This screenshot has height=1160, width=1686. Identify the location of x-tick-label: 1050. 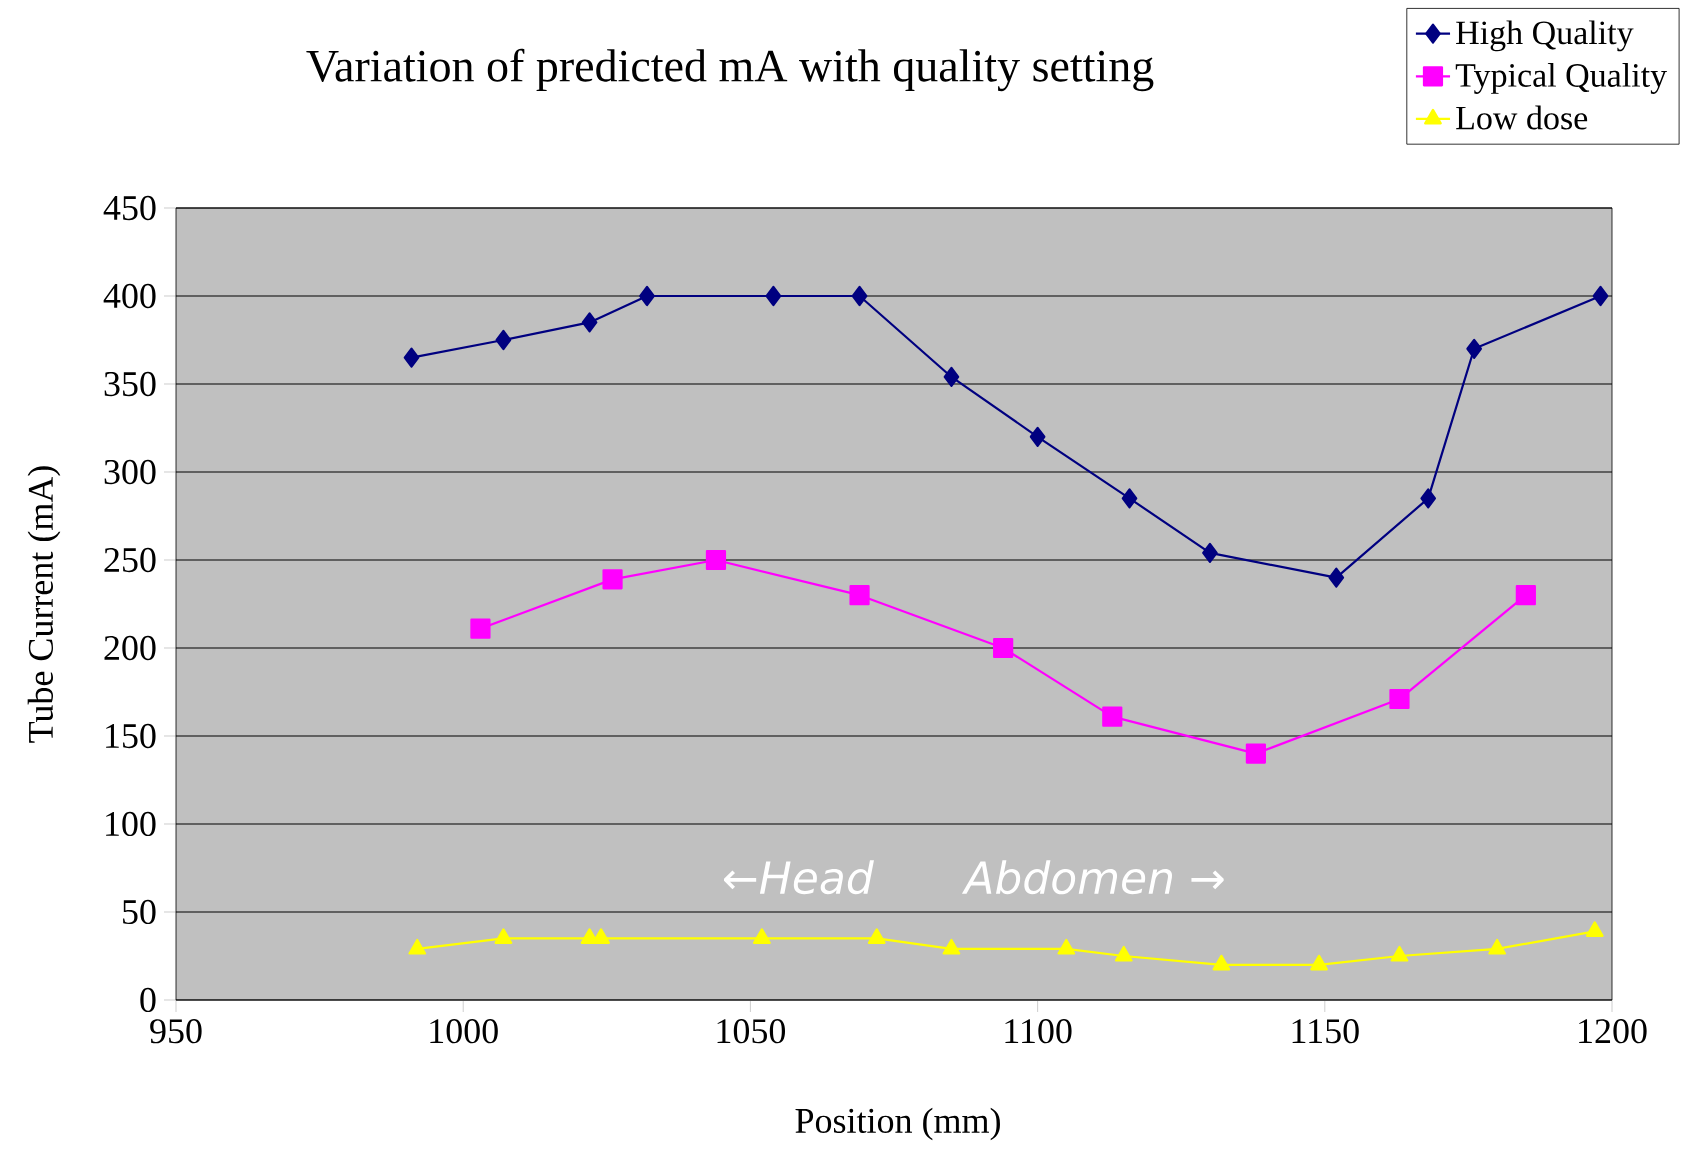
(751, 1031).